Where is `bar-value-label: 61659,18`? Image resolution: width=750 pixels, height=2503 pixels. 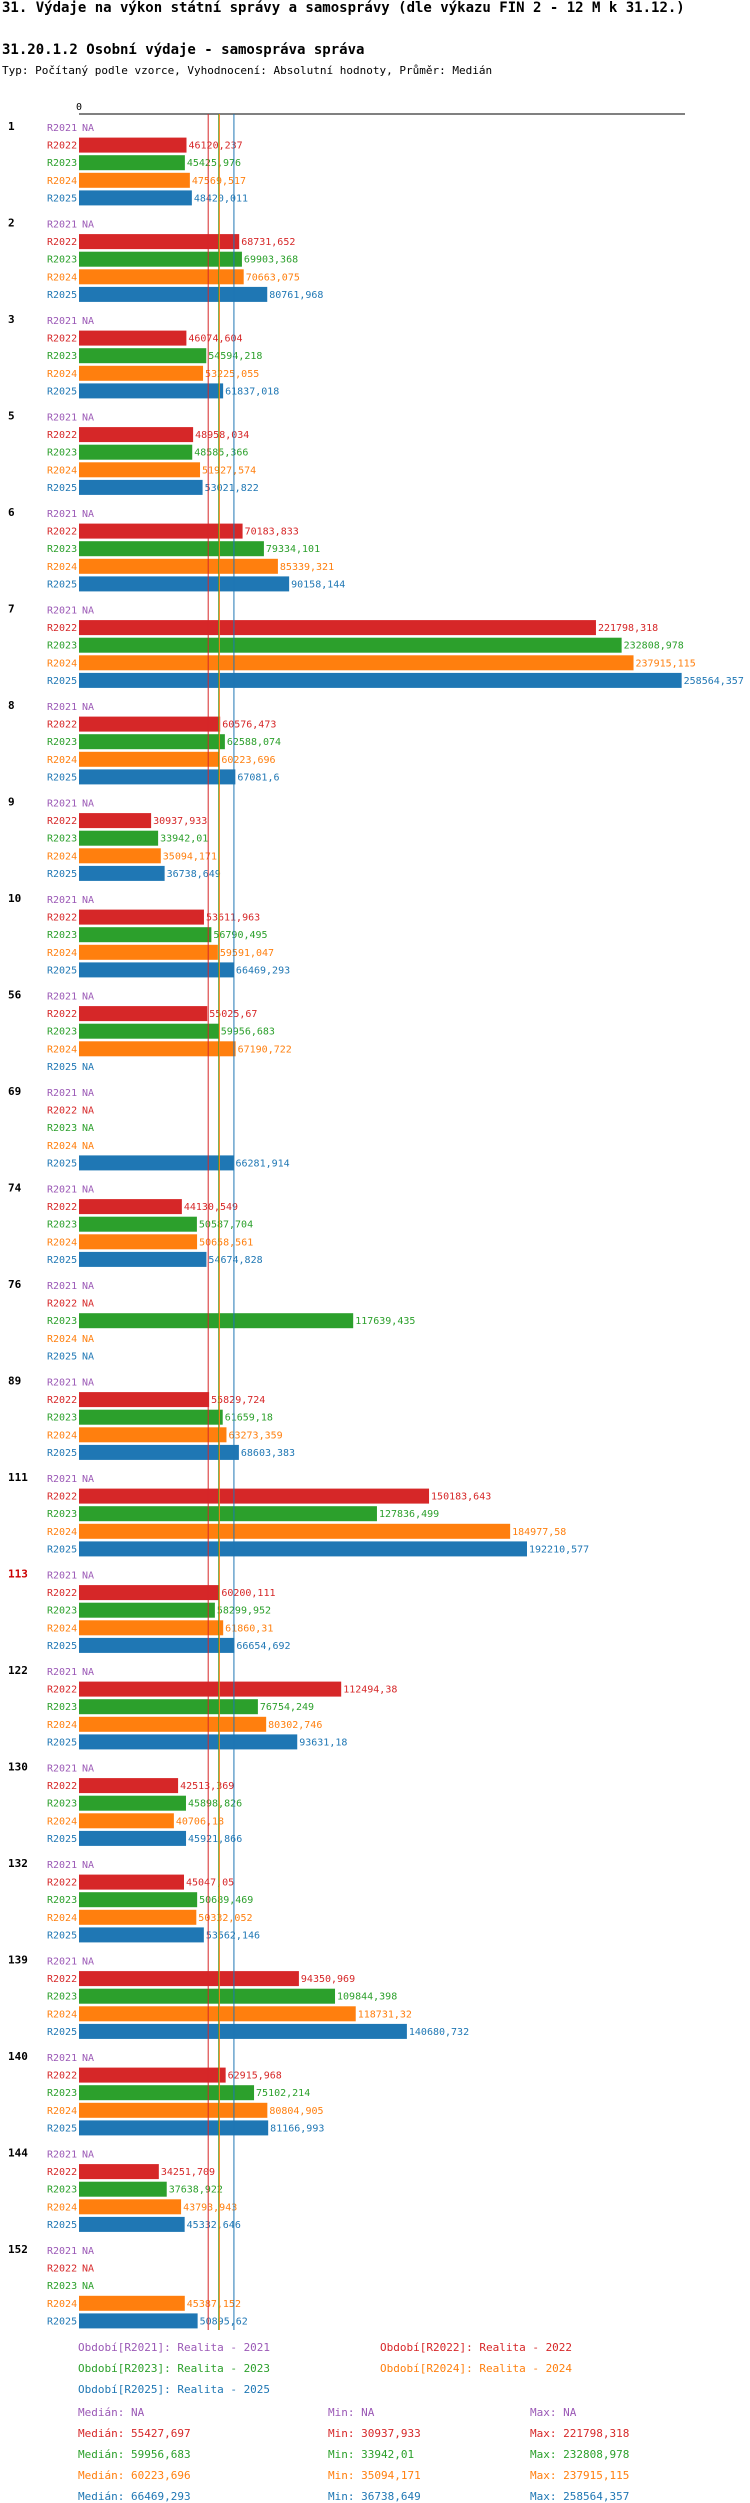 bar-value-label: 61659,18 is located at coordinates (249, 1418).